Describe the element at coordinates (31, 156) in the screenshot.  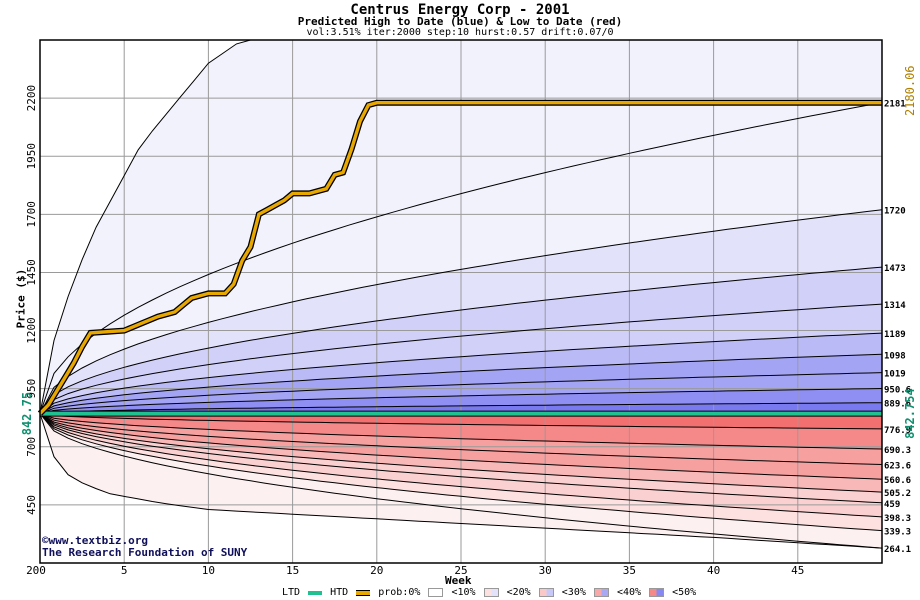
I see `y-tick-label: 1950` at that location.